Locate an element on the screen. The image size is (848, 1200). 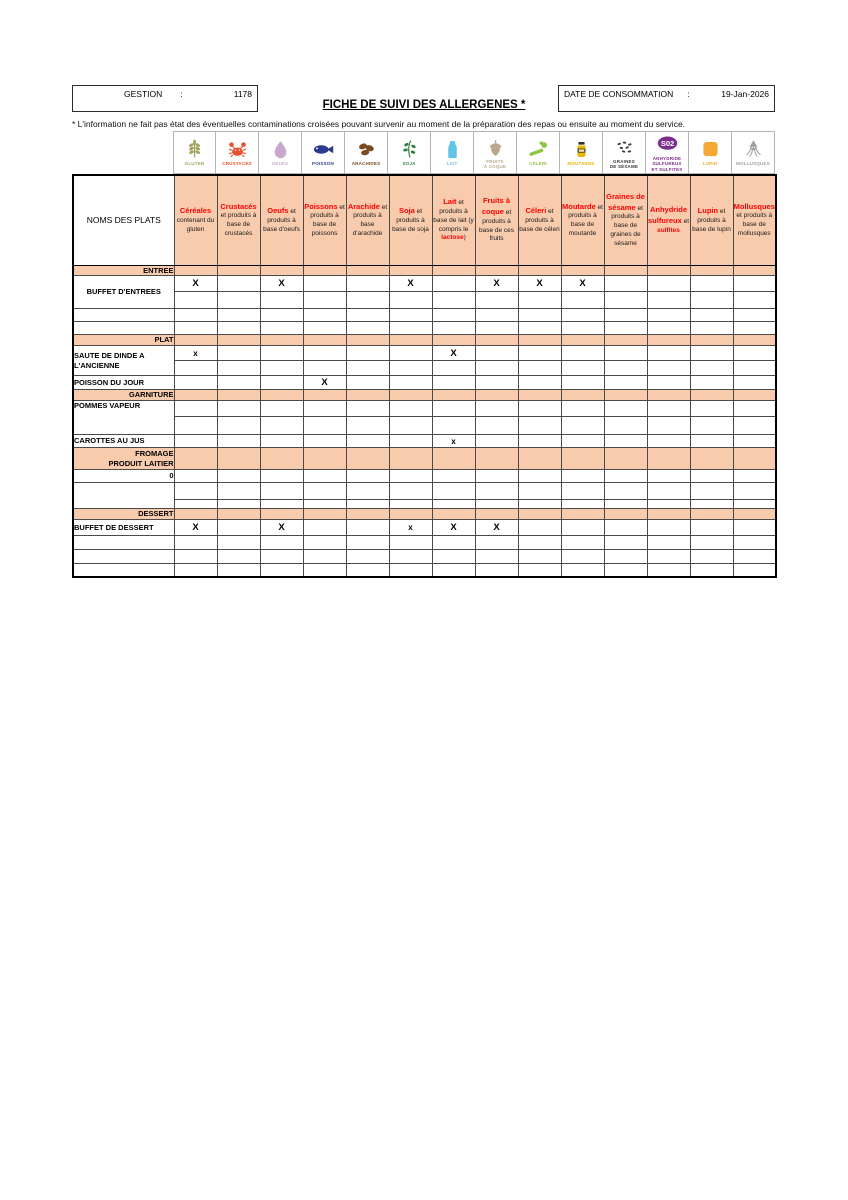
section-row-entree: ENTREE is located at coordinates (424, 270).